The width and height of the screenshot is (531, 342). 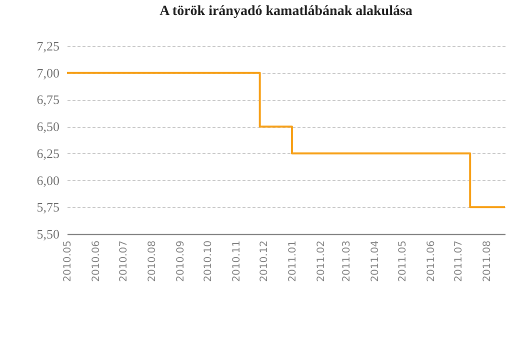 What do you see at coordinates (180, 261) in the screenshot?
I see `x-tick-label: 2010.09` at bounding box center [180, 261].